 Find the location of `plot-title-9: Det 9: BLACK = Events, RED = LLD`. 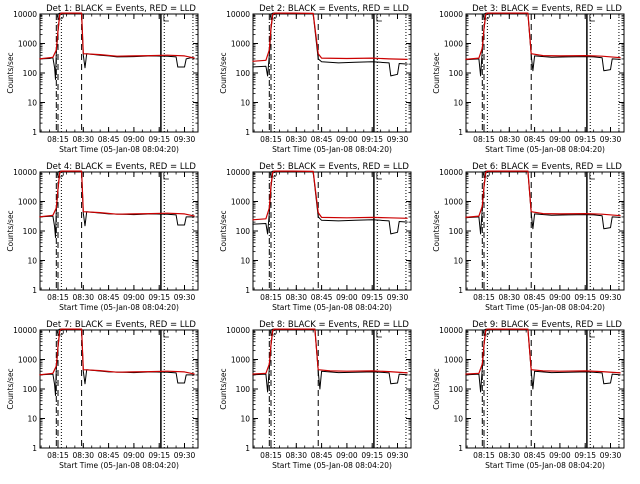

plot-title-9: Det 9: BLACK = Events, RED = LLD is located at coordinates (547, 325).